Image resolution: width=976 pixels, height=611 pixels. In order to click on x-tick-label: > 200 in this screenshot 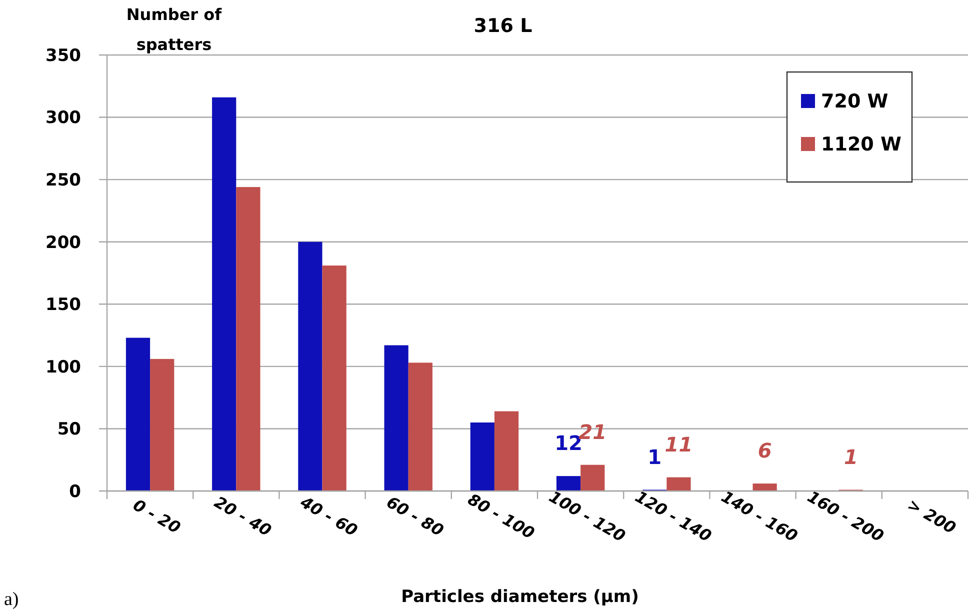, I will do `click(932, 516)`.